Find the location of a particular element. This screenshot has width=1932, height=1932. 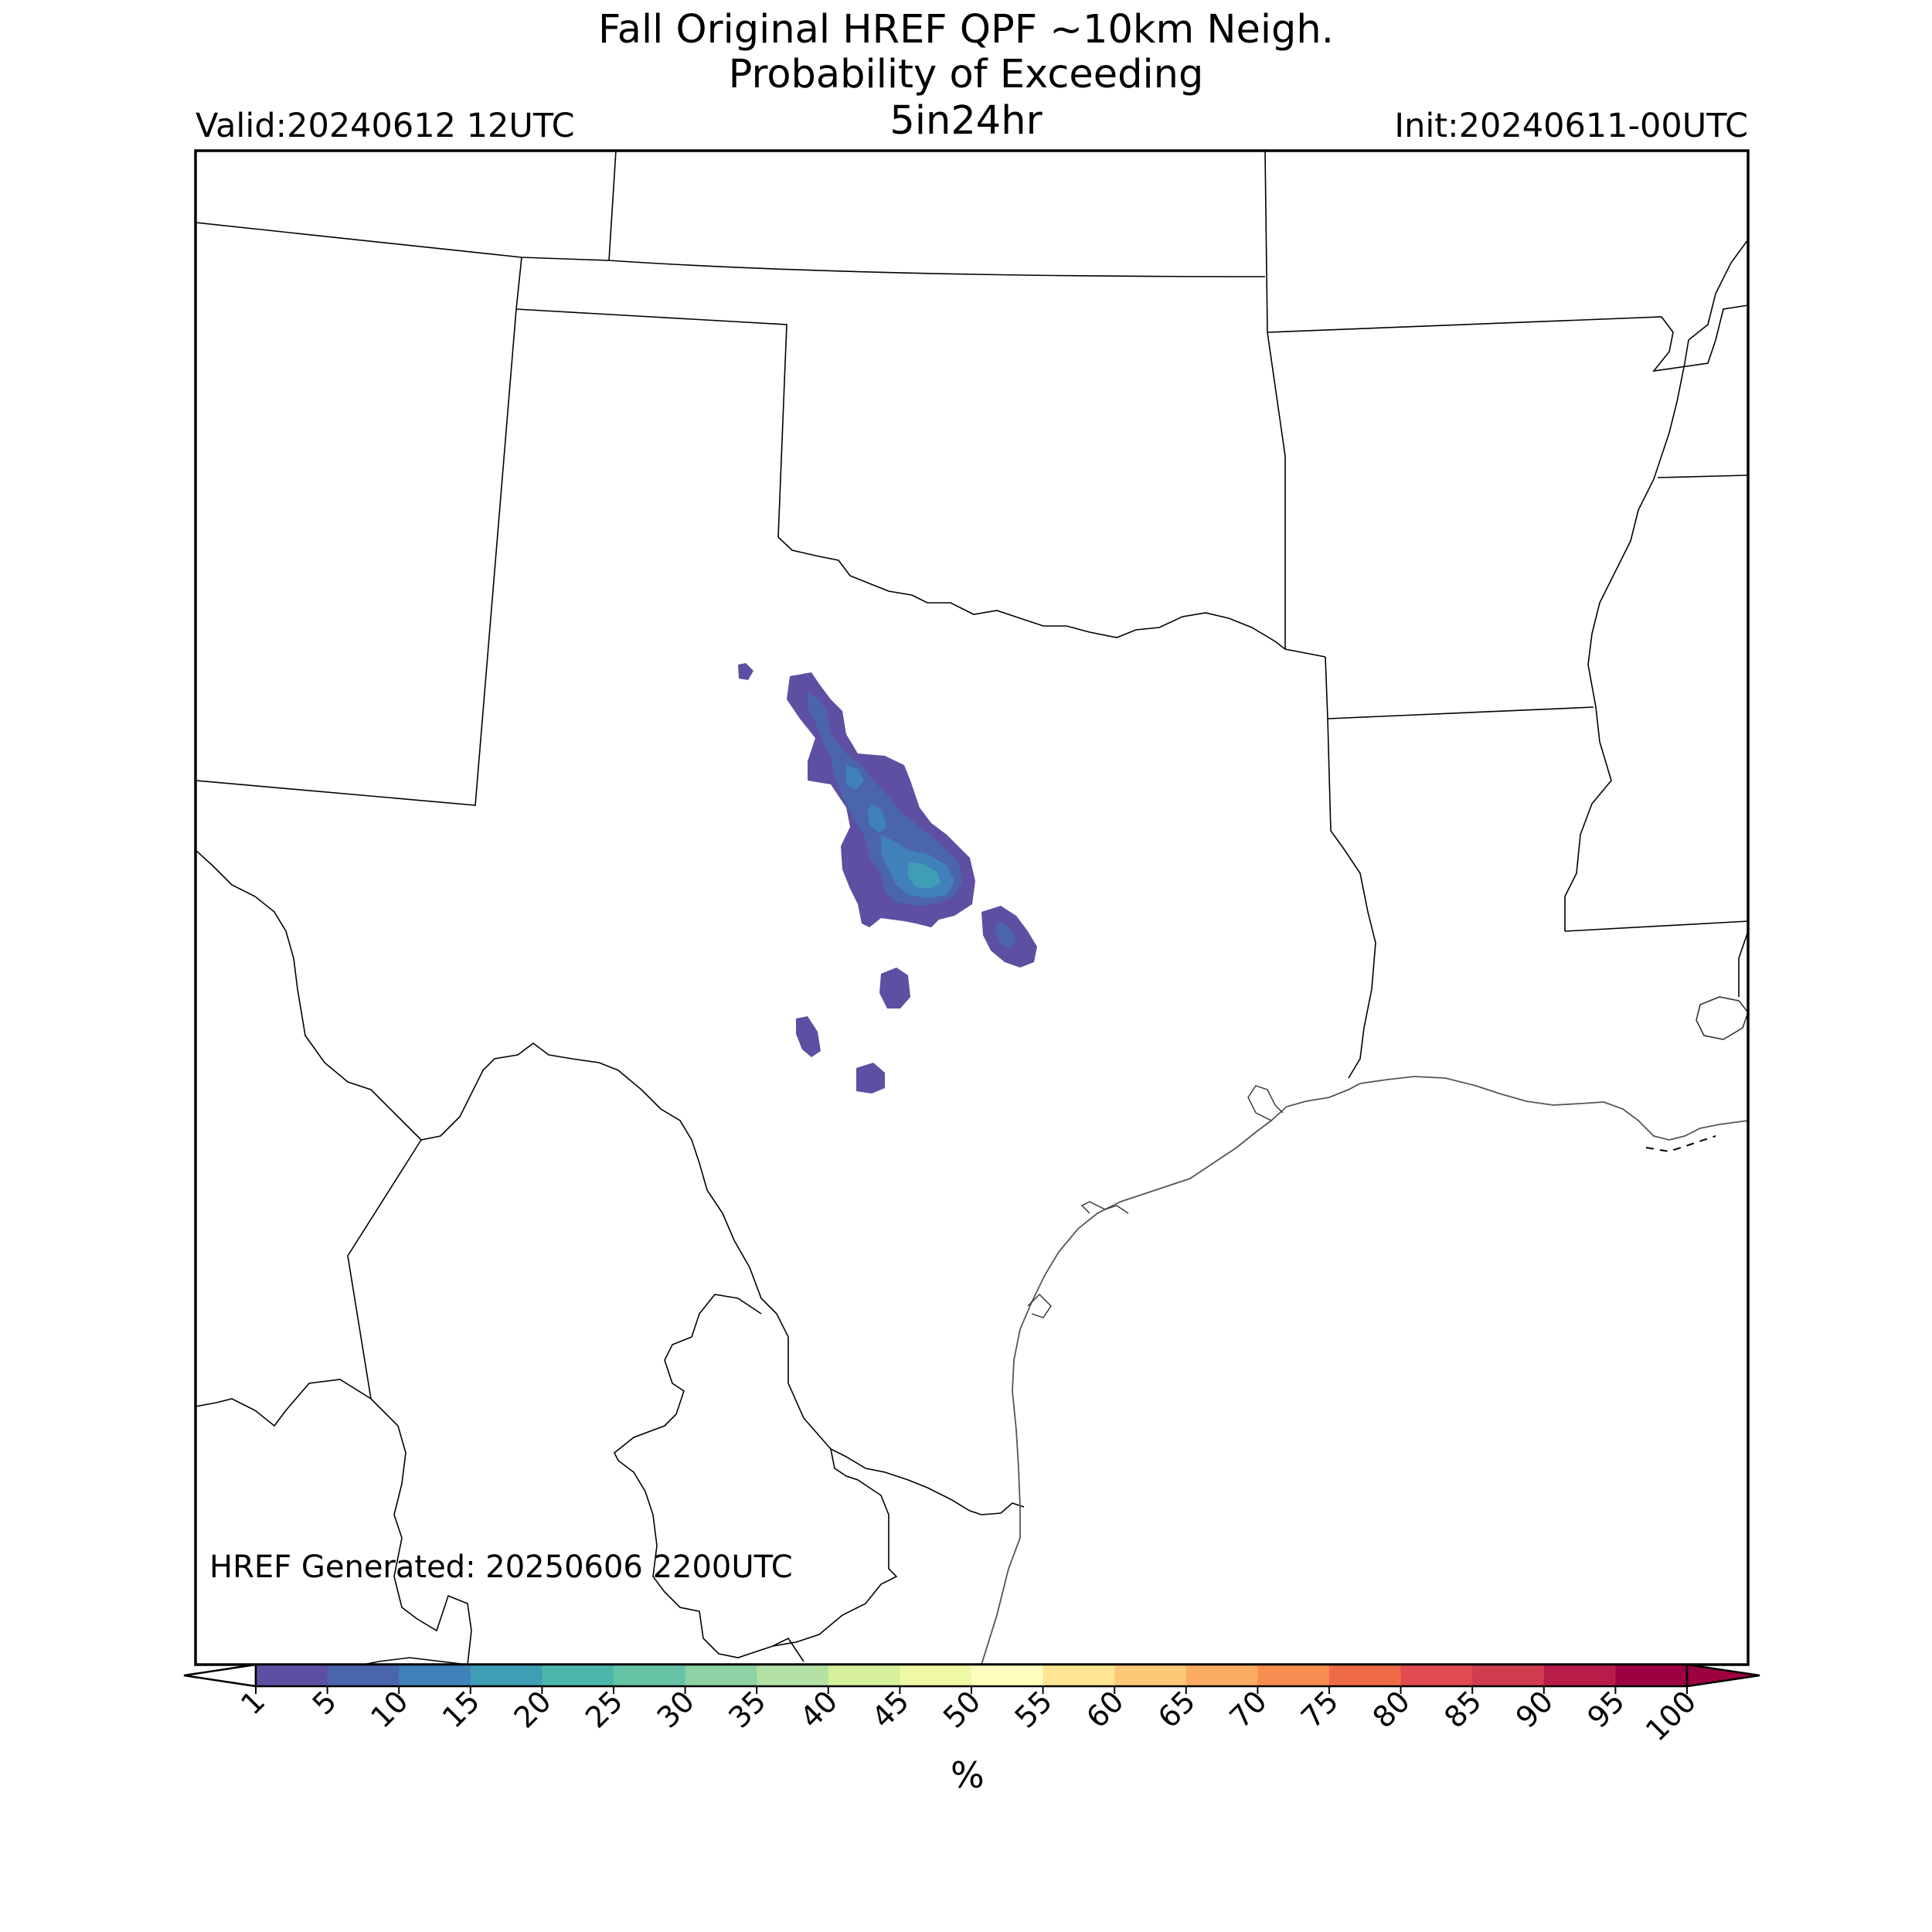

colorbar-tick-label: 80 is located at coordinates (1391, 1709).